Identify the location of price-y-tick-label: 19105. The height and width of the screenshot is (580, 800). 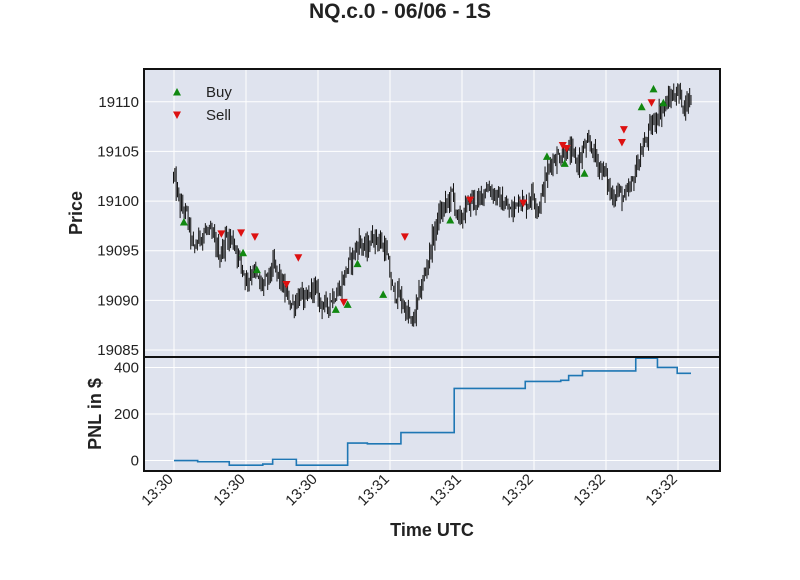
(118, 151).